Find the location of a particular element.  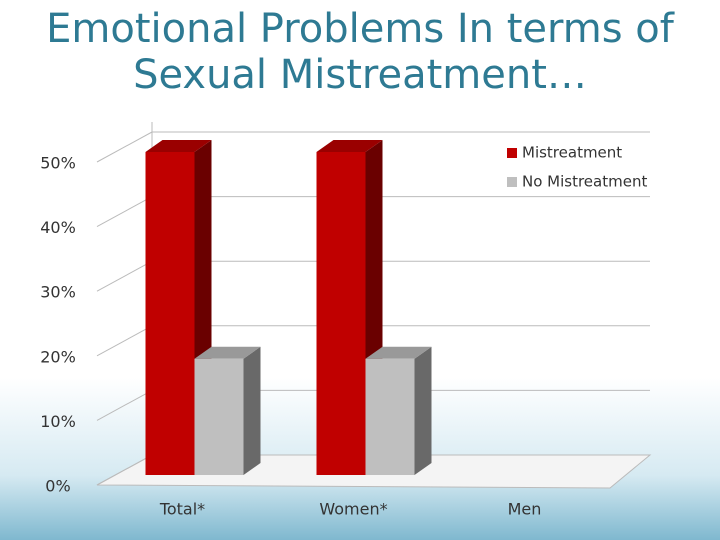

x-tick-label: Total* is located at coordinates (182, 509).